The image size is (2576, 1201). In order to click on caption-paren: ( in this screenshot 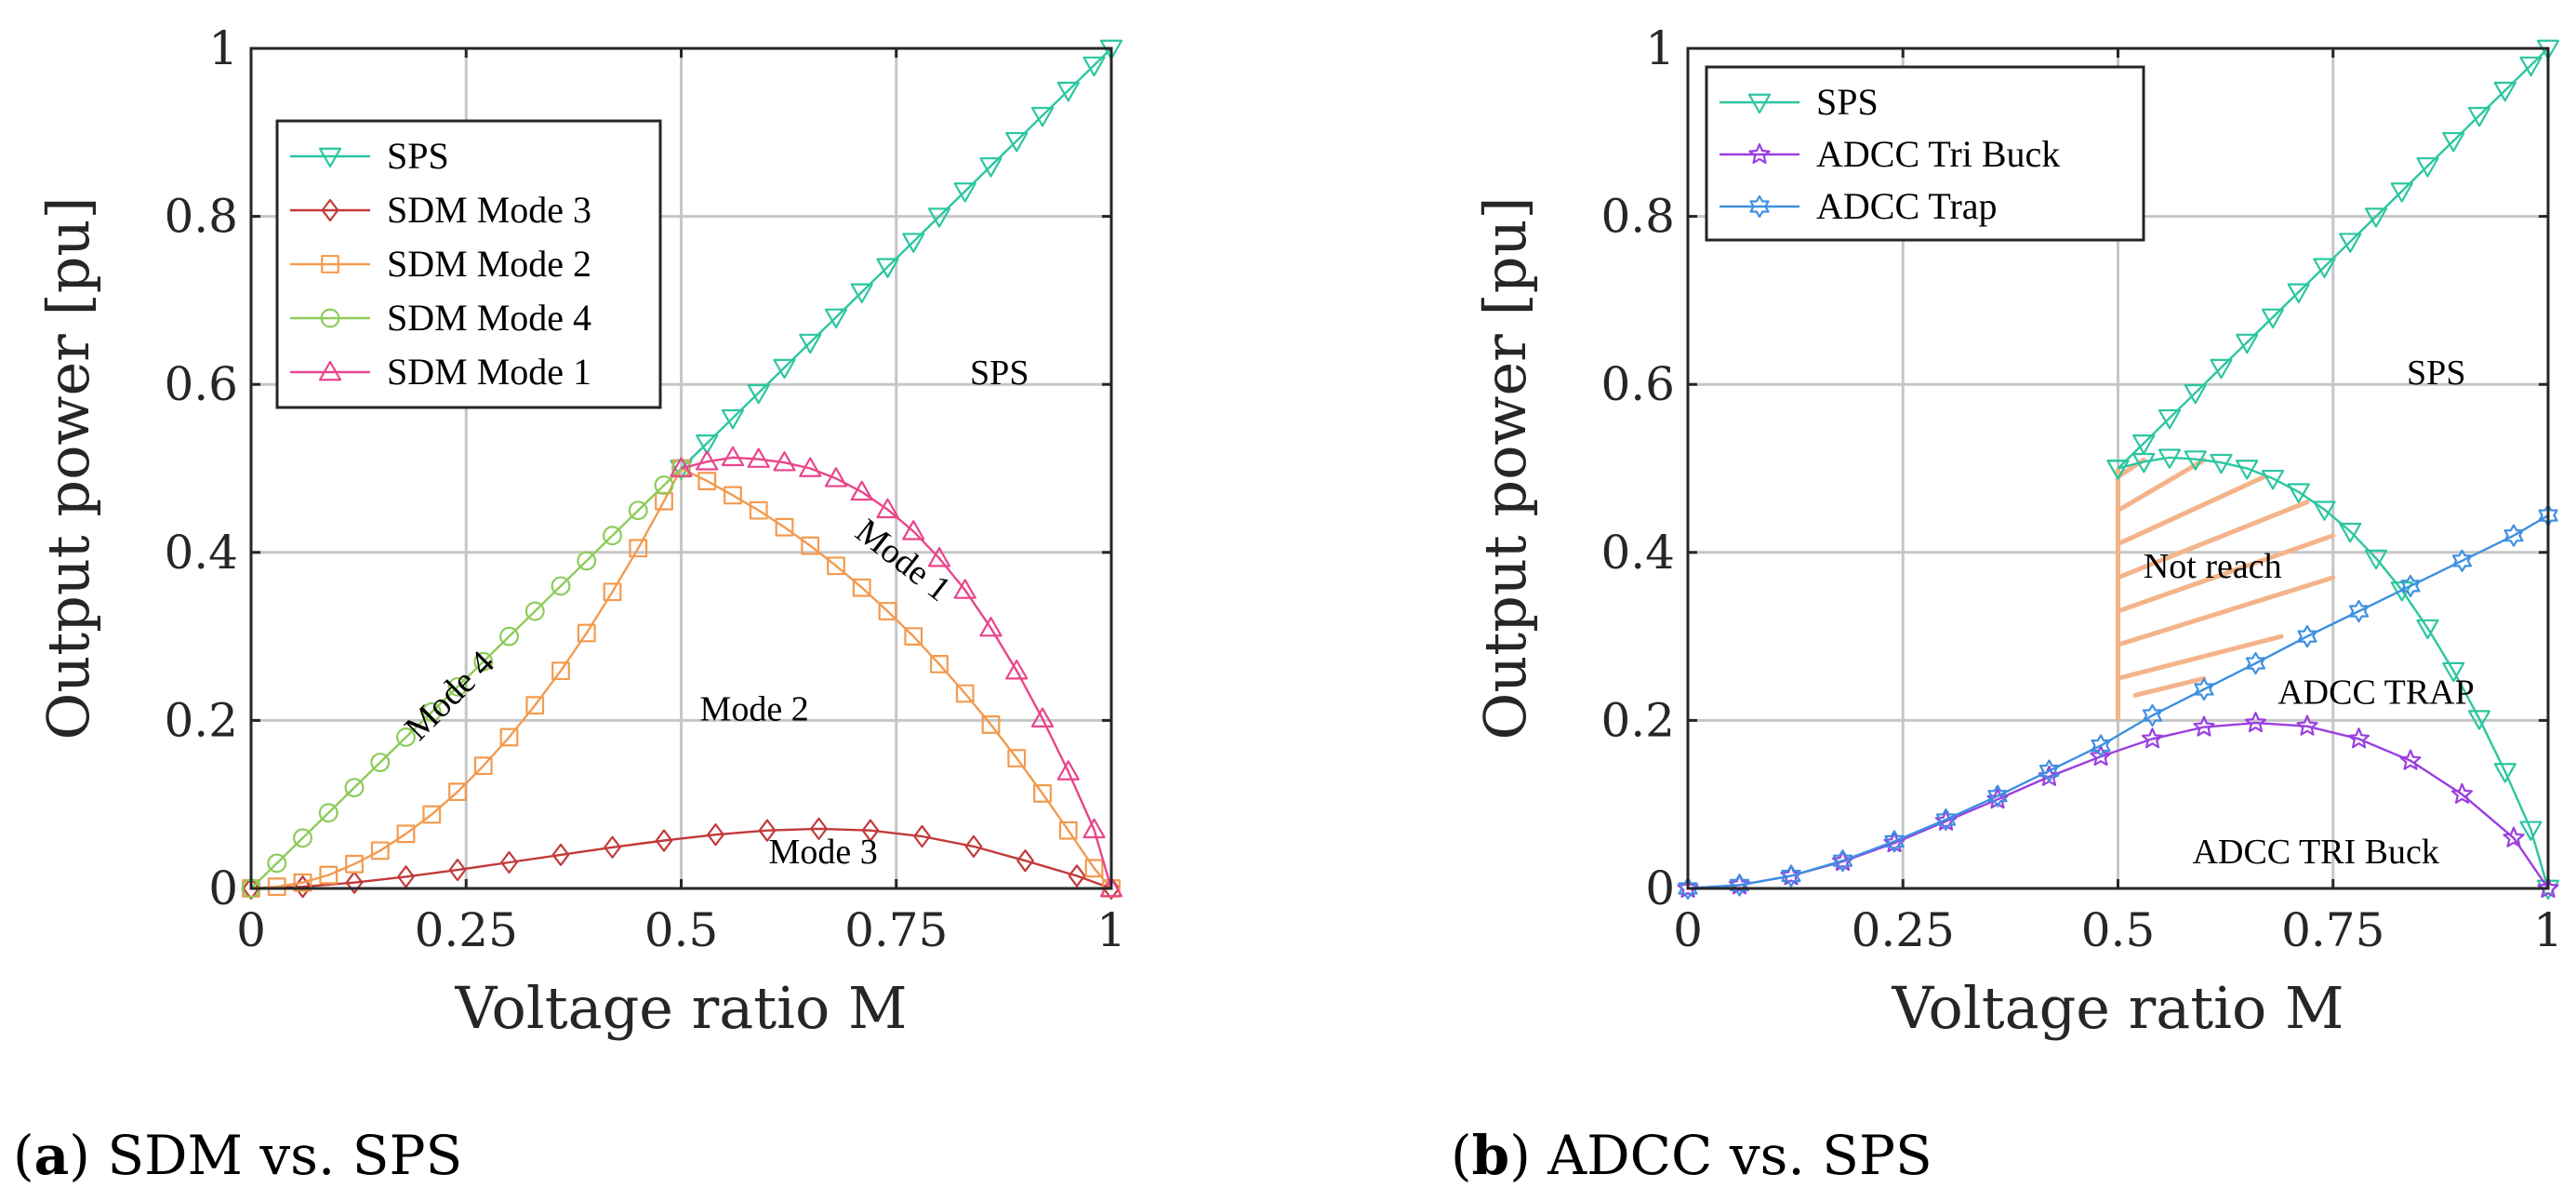, I will do `click(1461, 1155)`.